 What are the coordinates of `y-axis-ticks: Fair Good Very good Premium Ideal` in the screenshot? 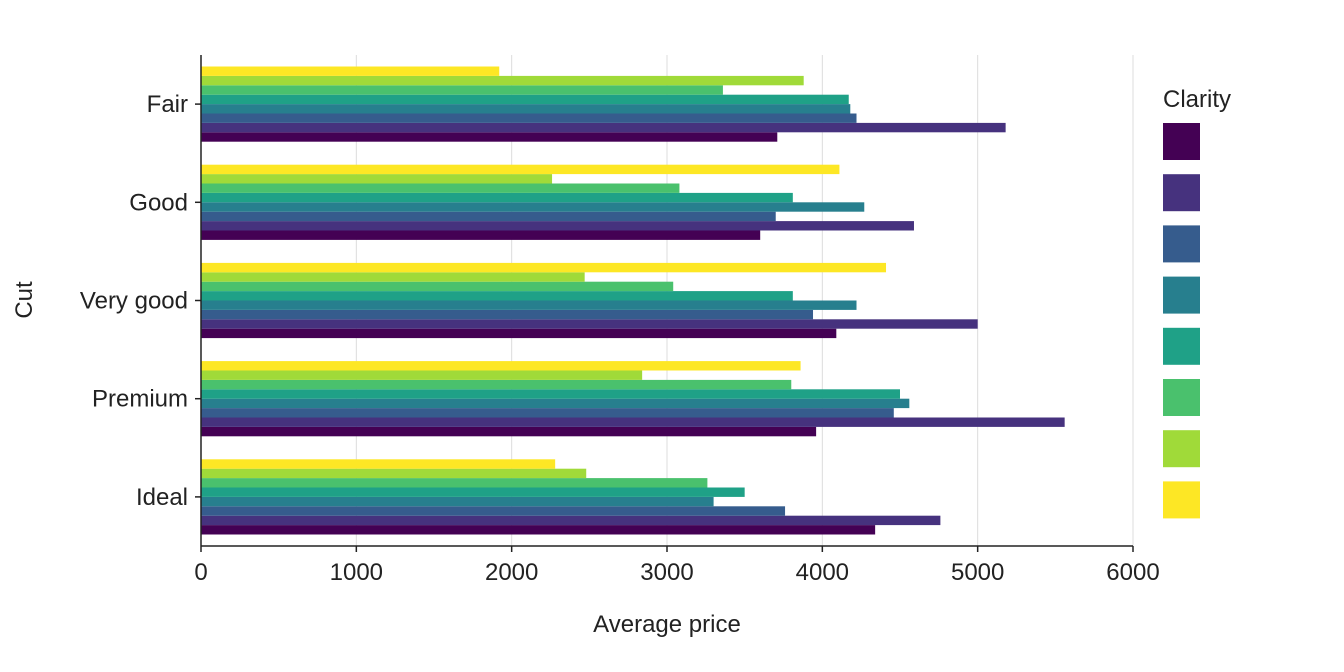 It's located at (140, 301).